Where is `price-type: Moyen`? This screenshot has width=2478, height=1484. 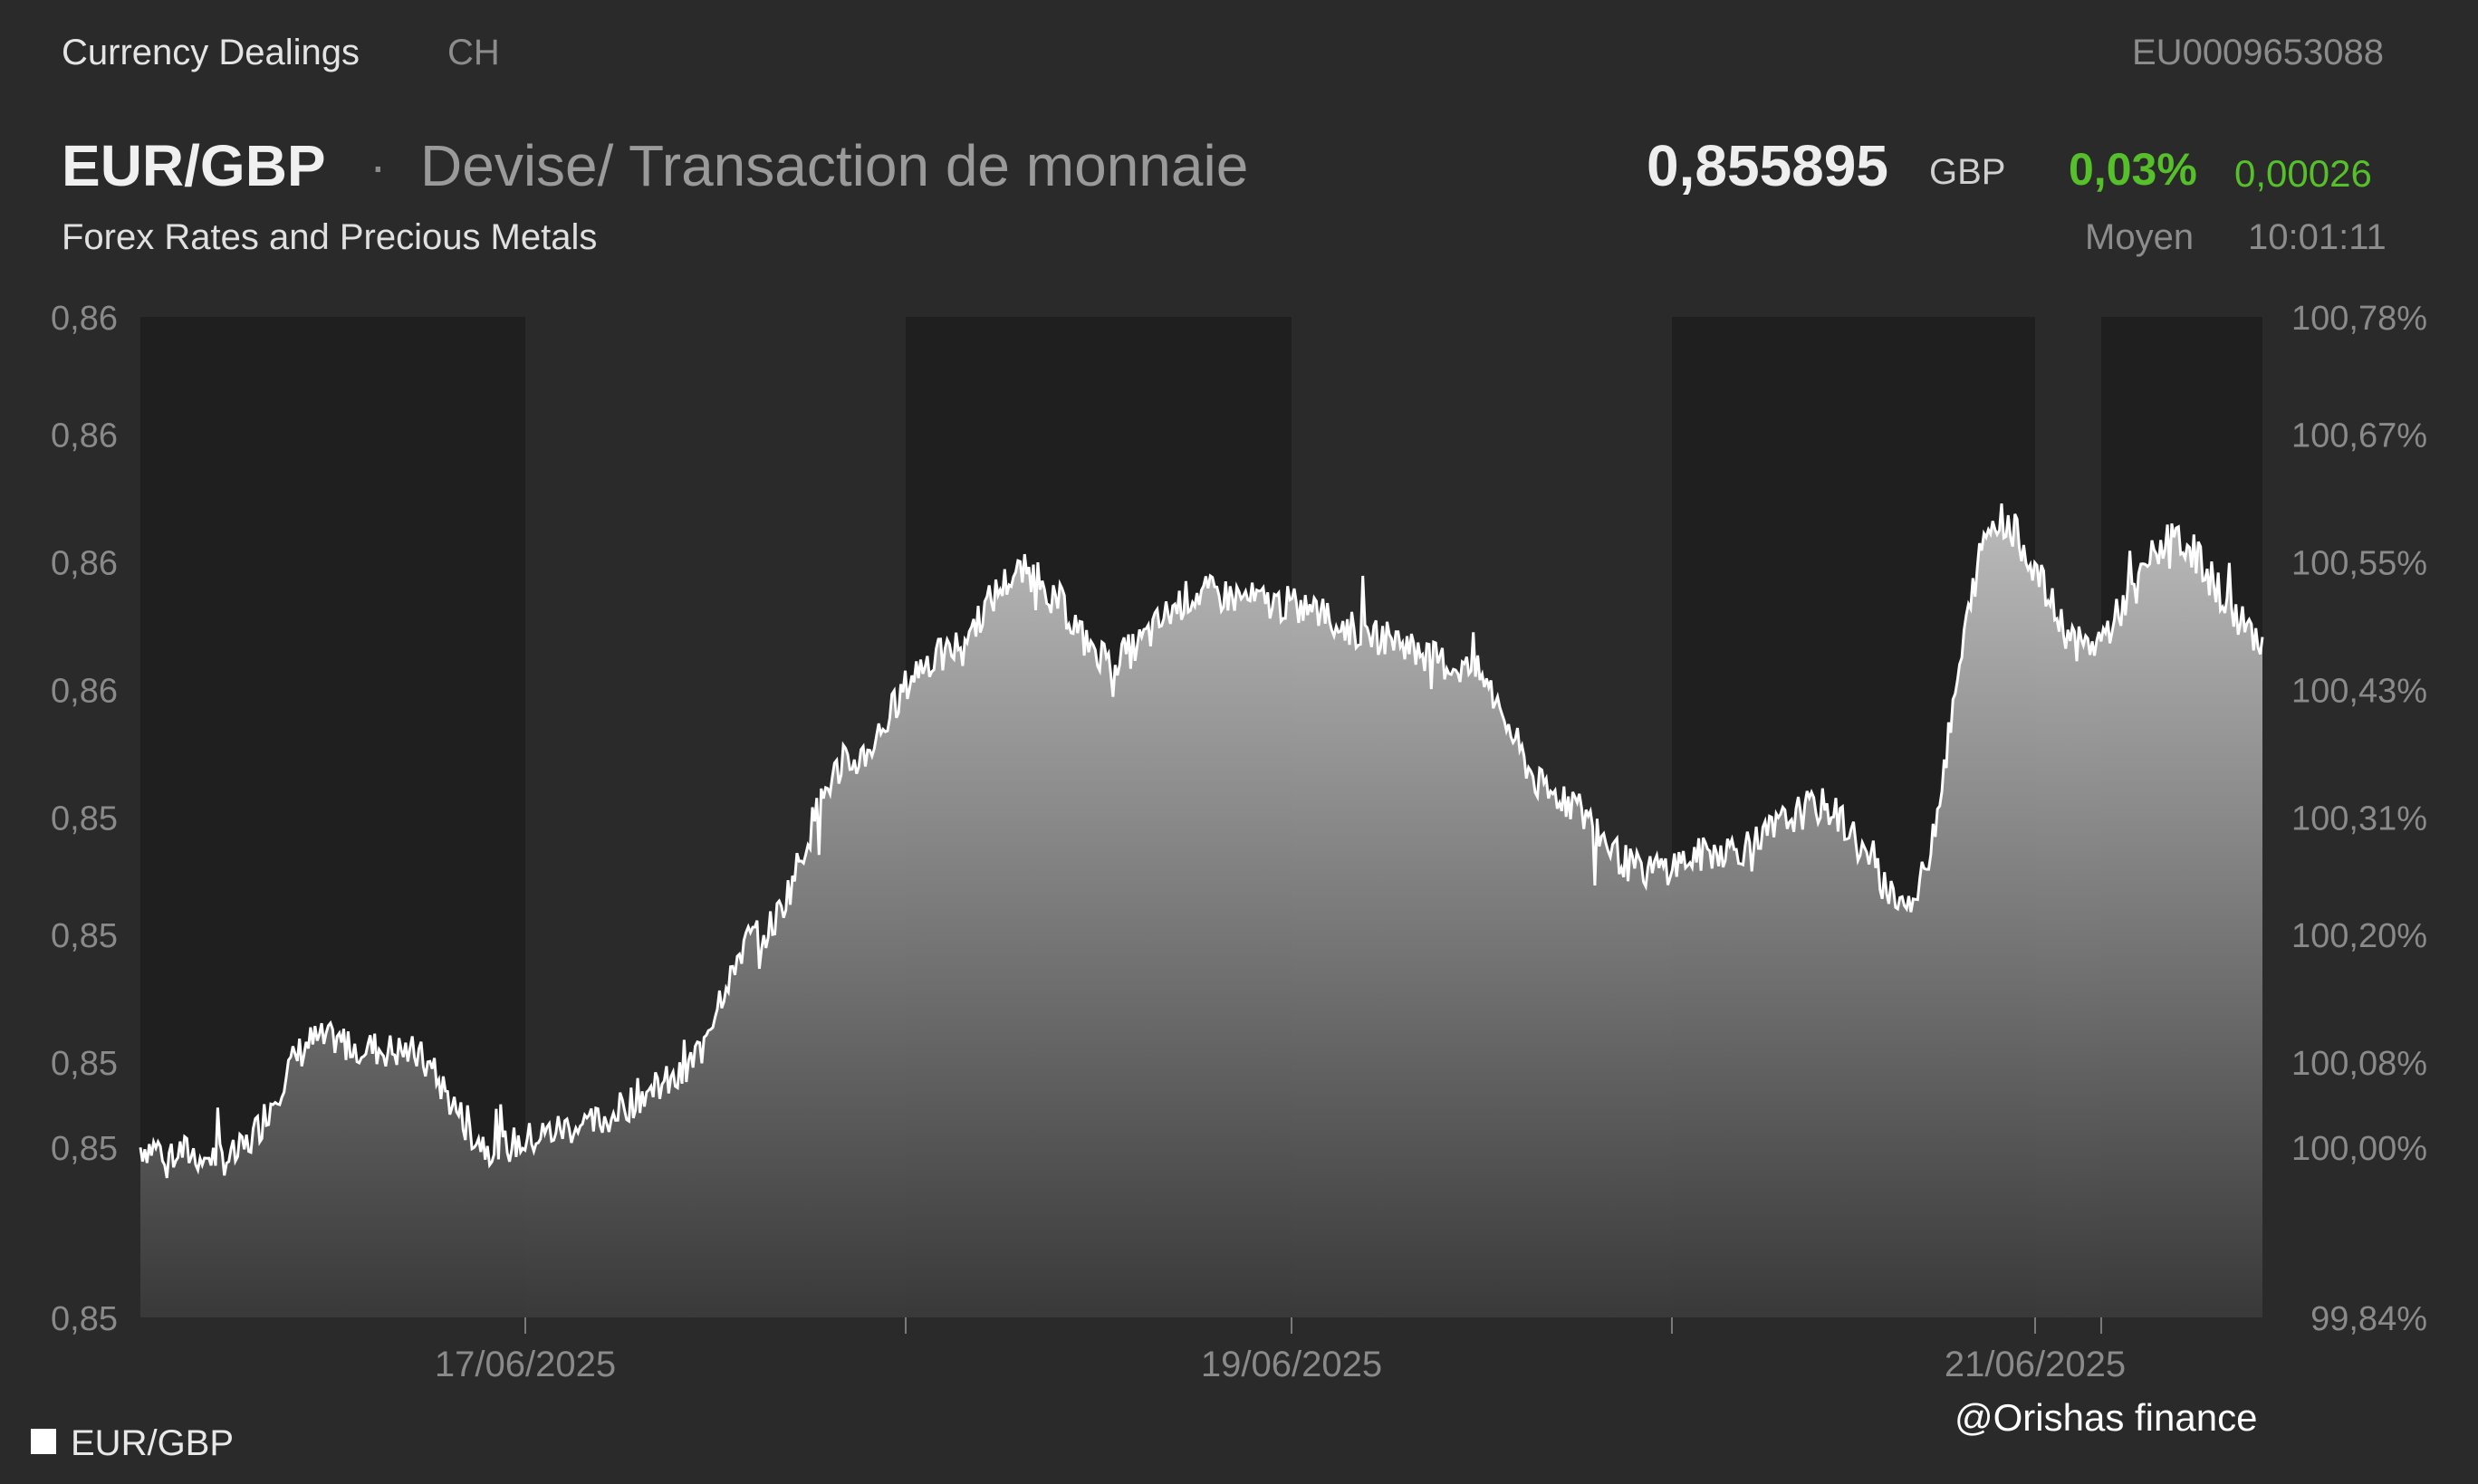 price-type: Moyen is located at coordinates (2140, 237).